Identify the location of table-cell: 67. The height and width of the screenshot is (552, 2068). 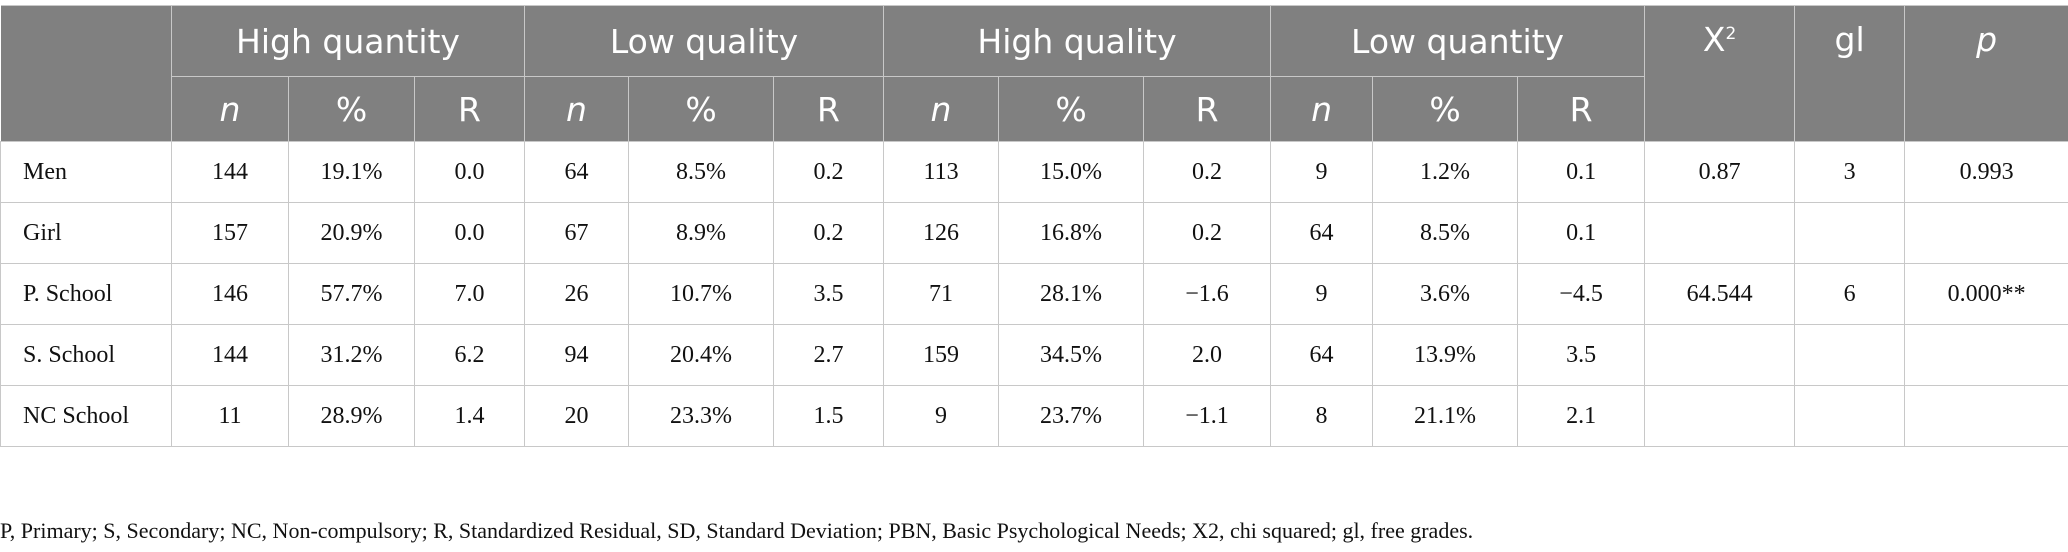
(577, 233).